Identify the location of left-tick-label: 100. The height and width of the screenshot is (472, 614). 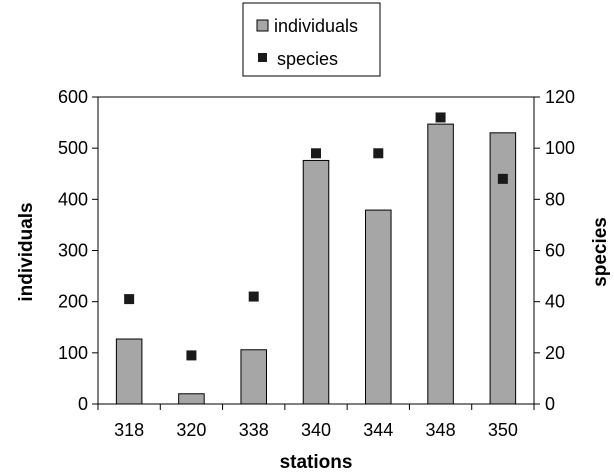
(73, 353).